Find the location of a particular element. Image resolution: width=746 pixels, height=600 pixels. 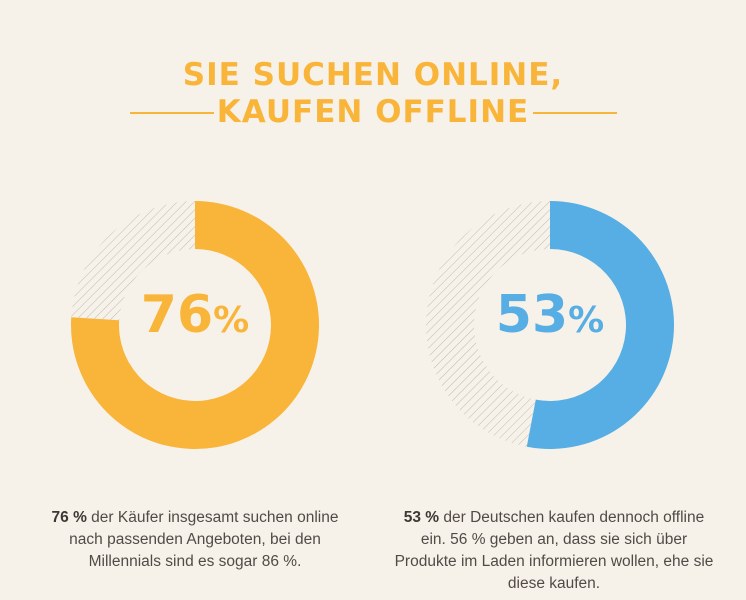

caption-2-lead: 53 % is located at coordinates (421, 517).